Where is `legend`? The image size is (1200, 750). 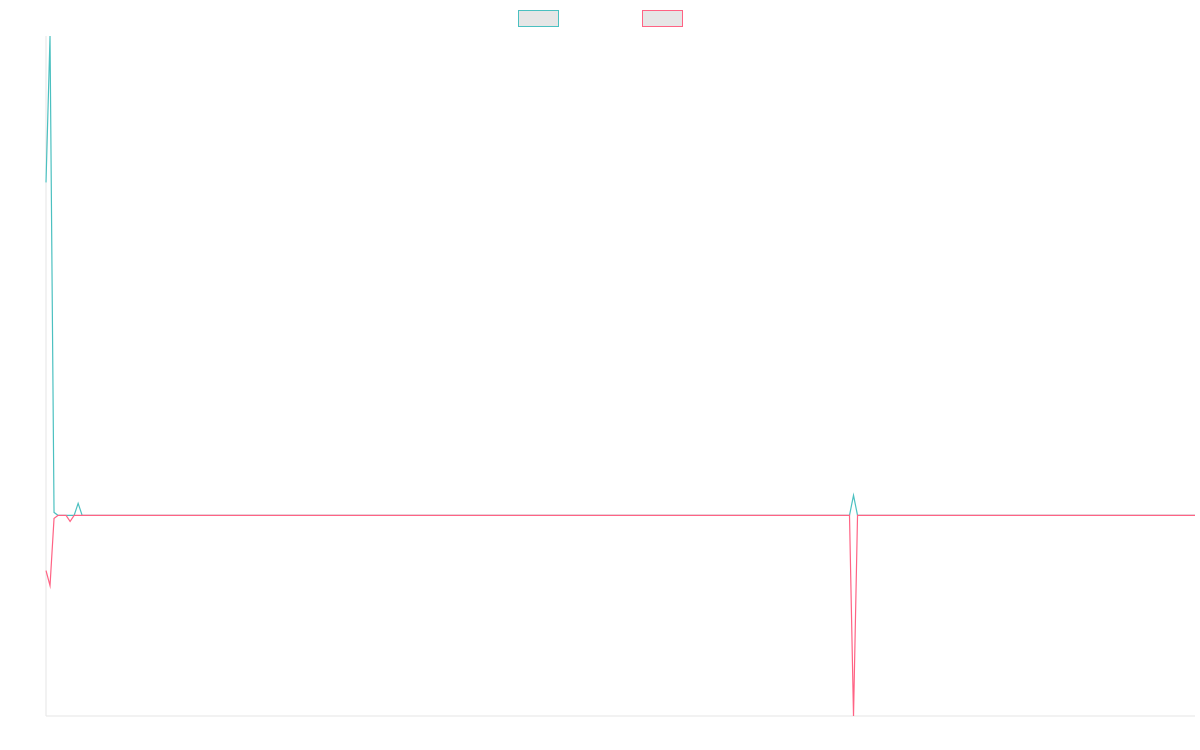
legend is located at coordinates (600, 18).